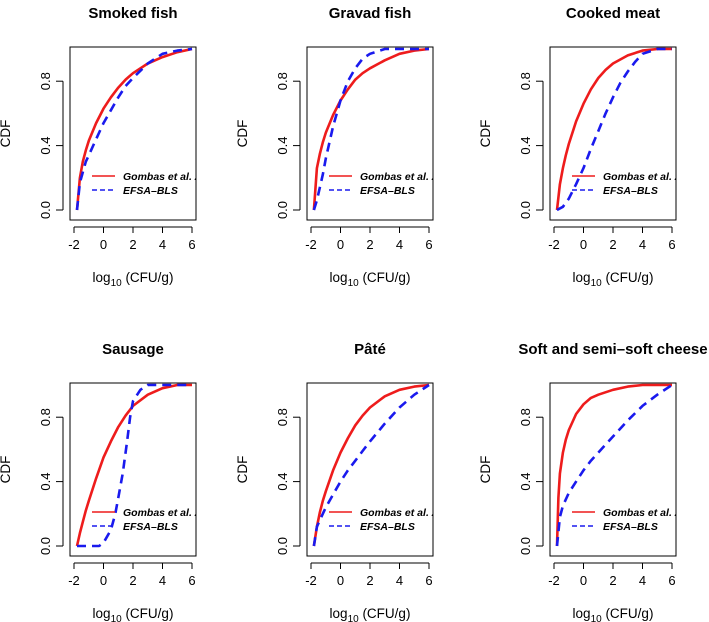 The height and width of the screenshot is (622, 709). What do you see at coordinates (612, 349) in the screenshot?
I see `chart-title: Soft and semi–soft cheese` at bounding box center [612, 349].